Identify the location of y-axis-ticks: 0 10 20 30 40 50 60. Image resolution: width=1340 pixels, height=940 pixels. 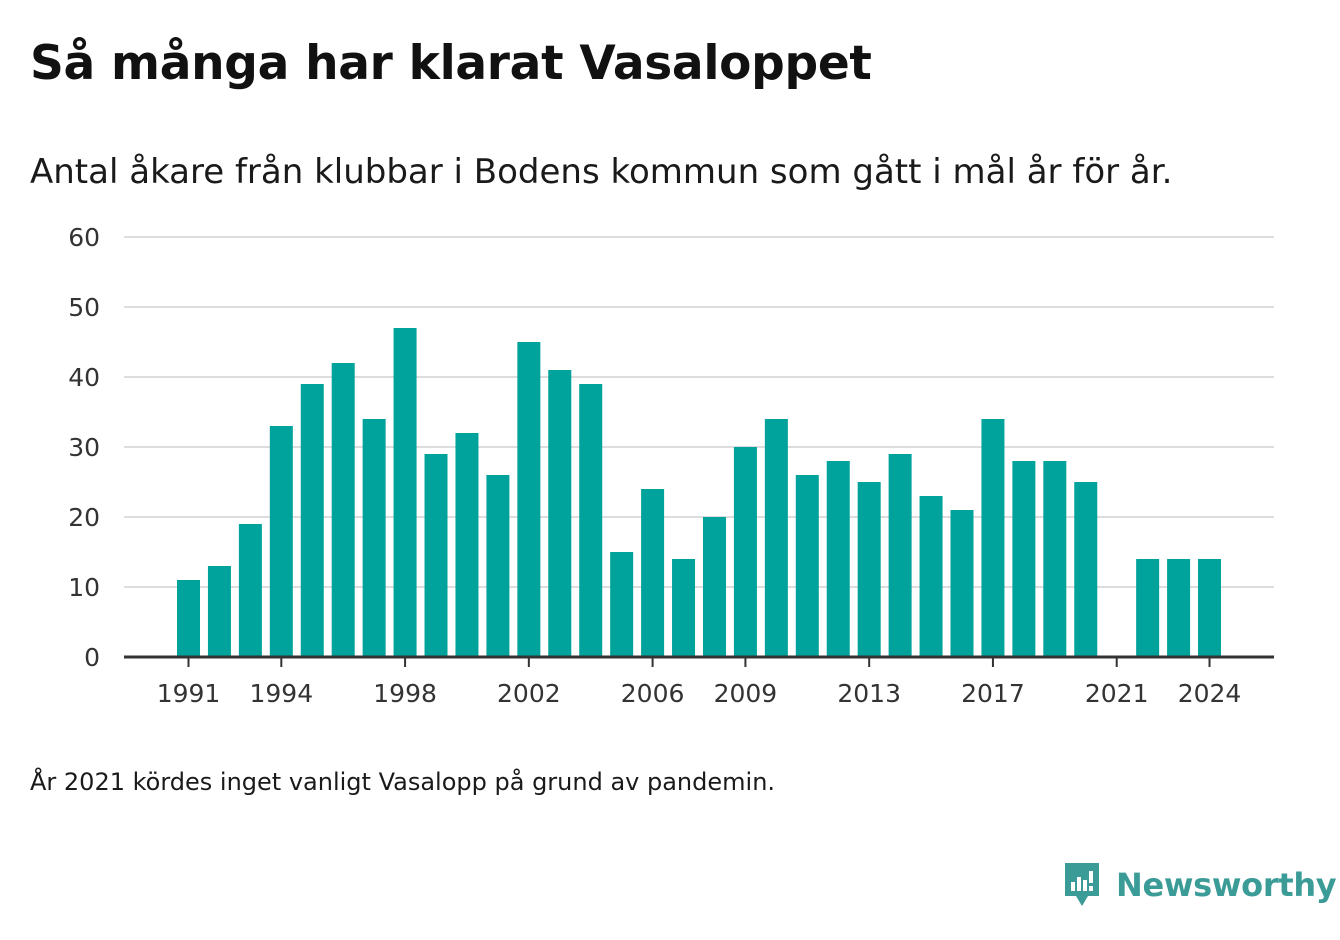
(84, 447).